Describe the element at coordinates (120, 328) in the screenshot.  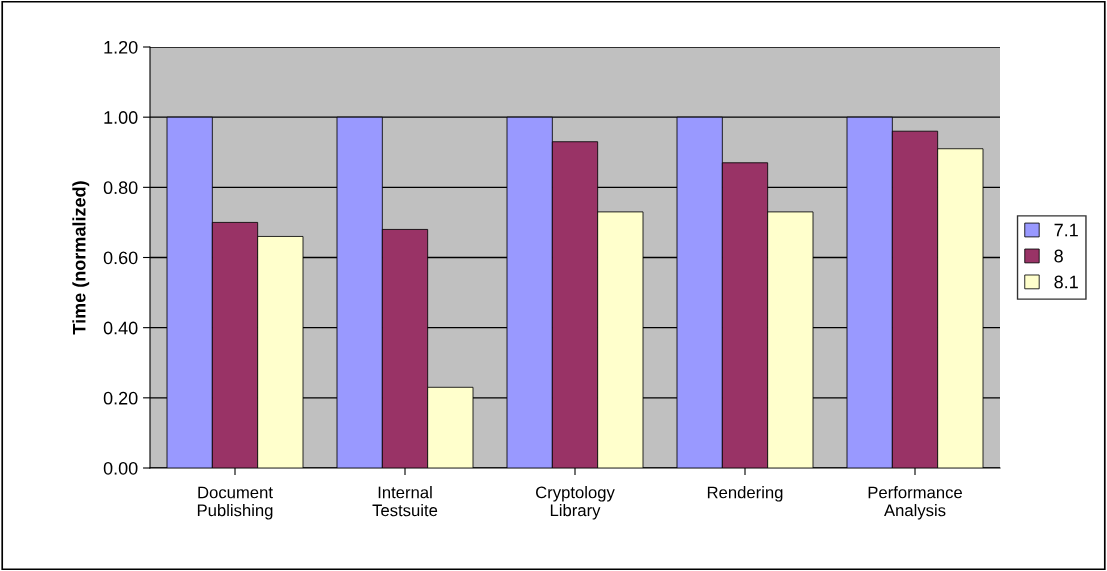
I see `y-tick-label: 0.40` at that location.